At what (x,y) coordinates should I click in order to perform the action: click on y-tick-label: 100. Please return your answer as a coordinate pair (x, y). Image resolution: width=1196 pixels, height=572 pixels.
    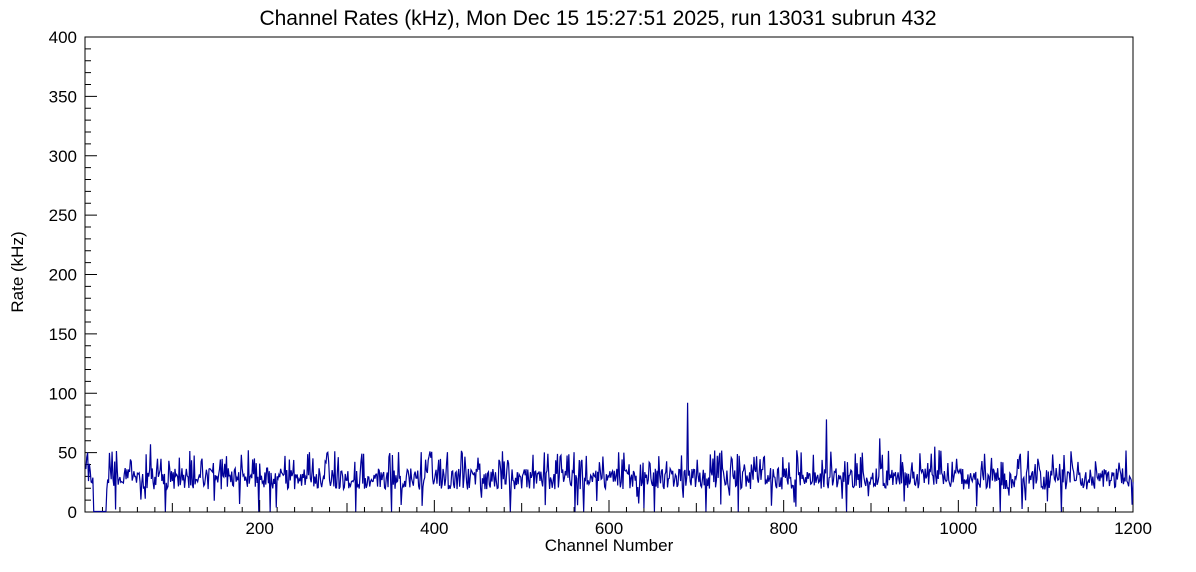
    Looking at the image, I should click on (63, 393).